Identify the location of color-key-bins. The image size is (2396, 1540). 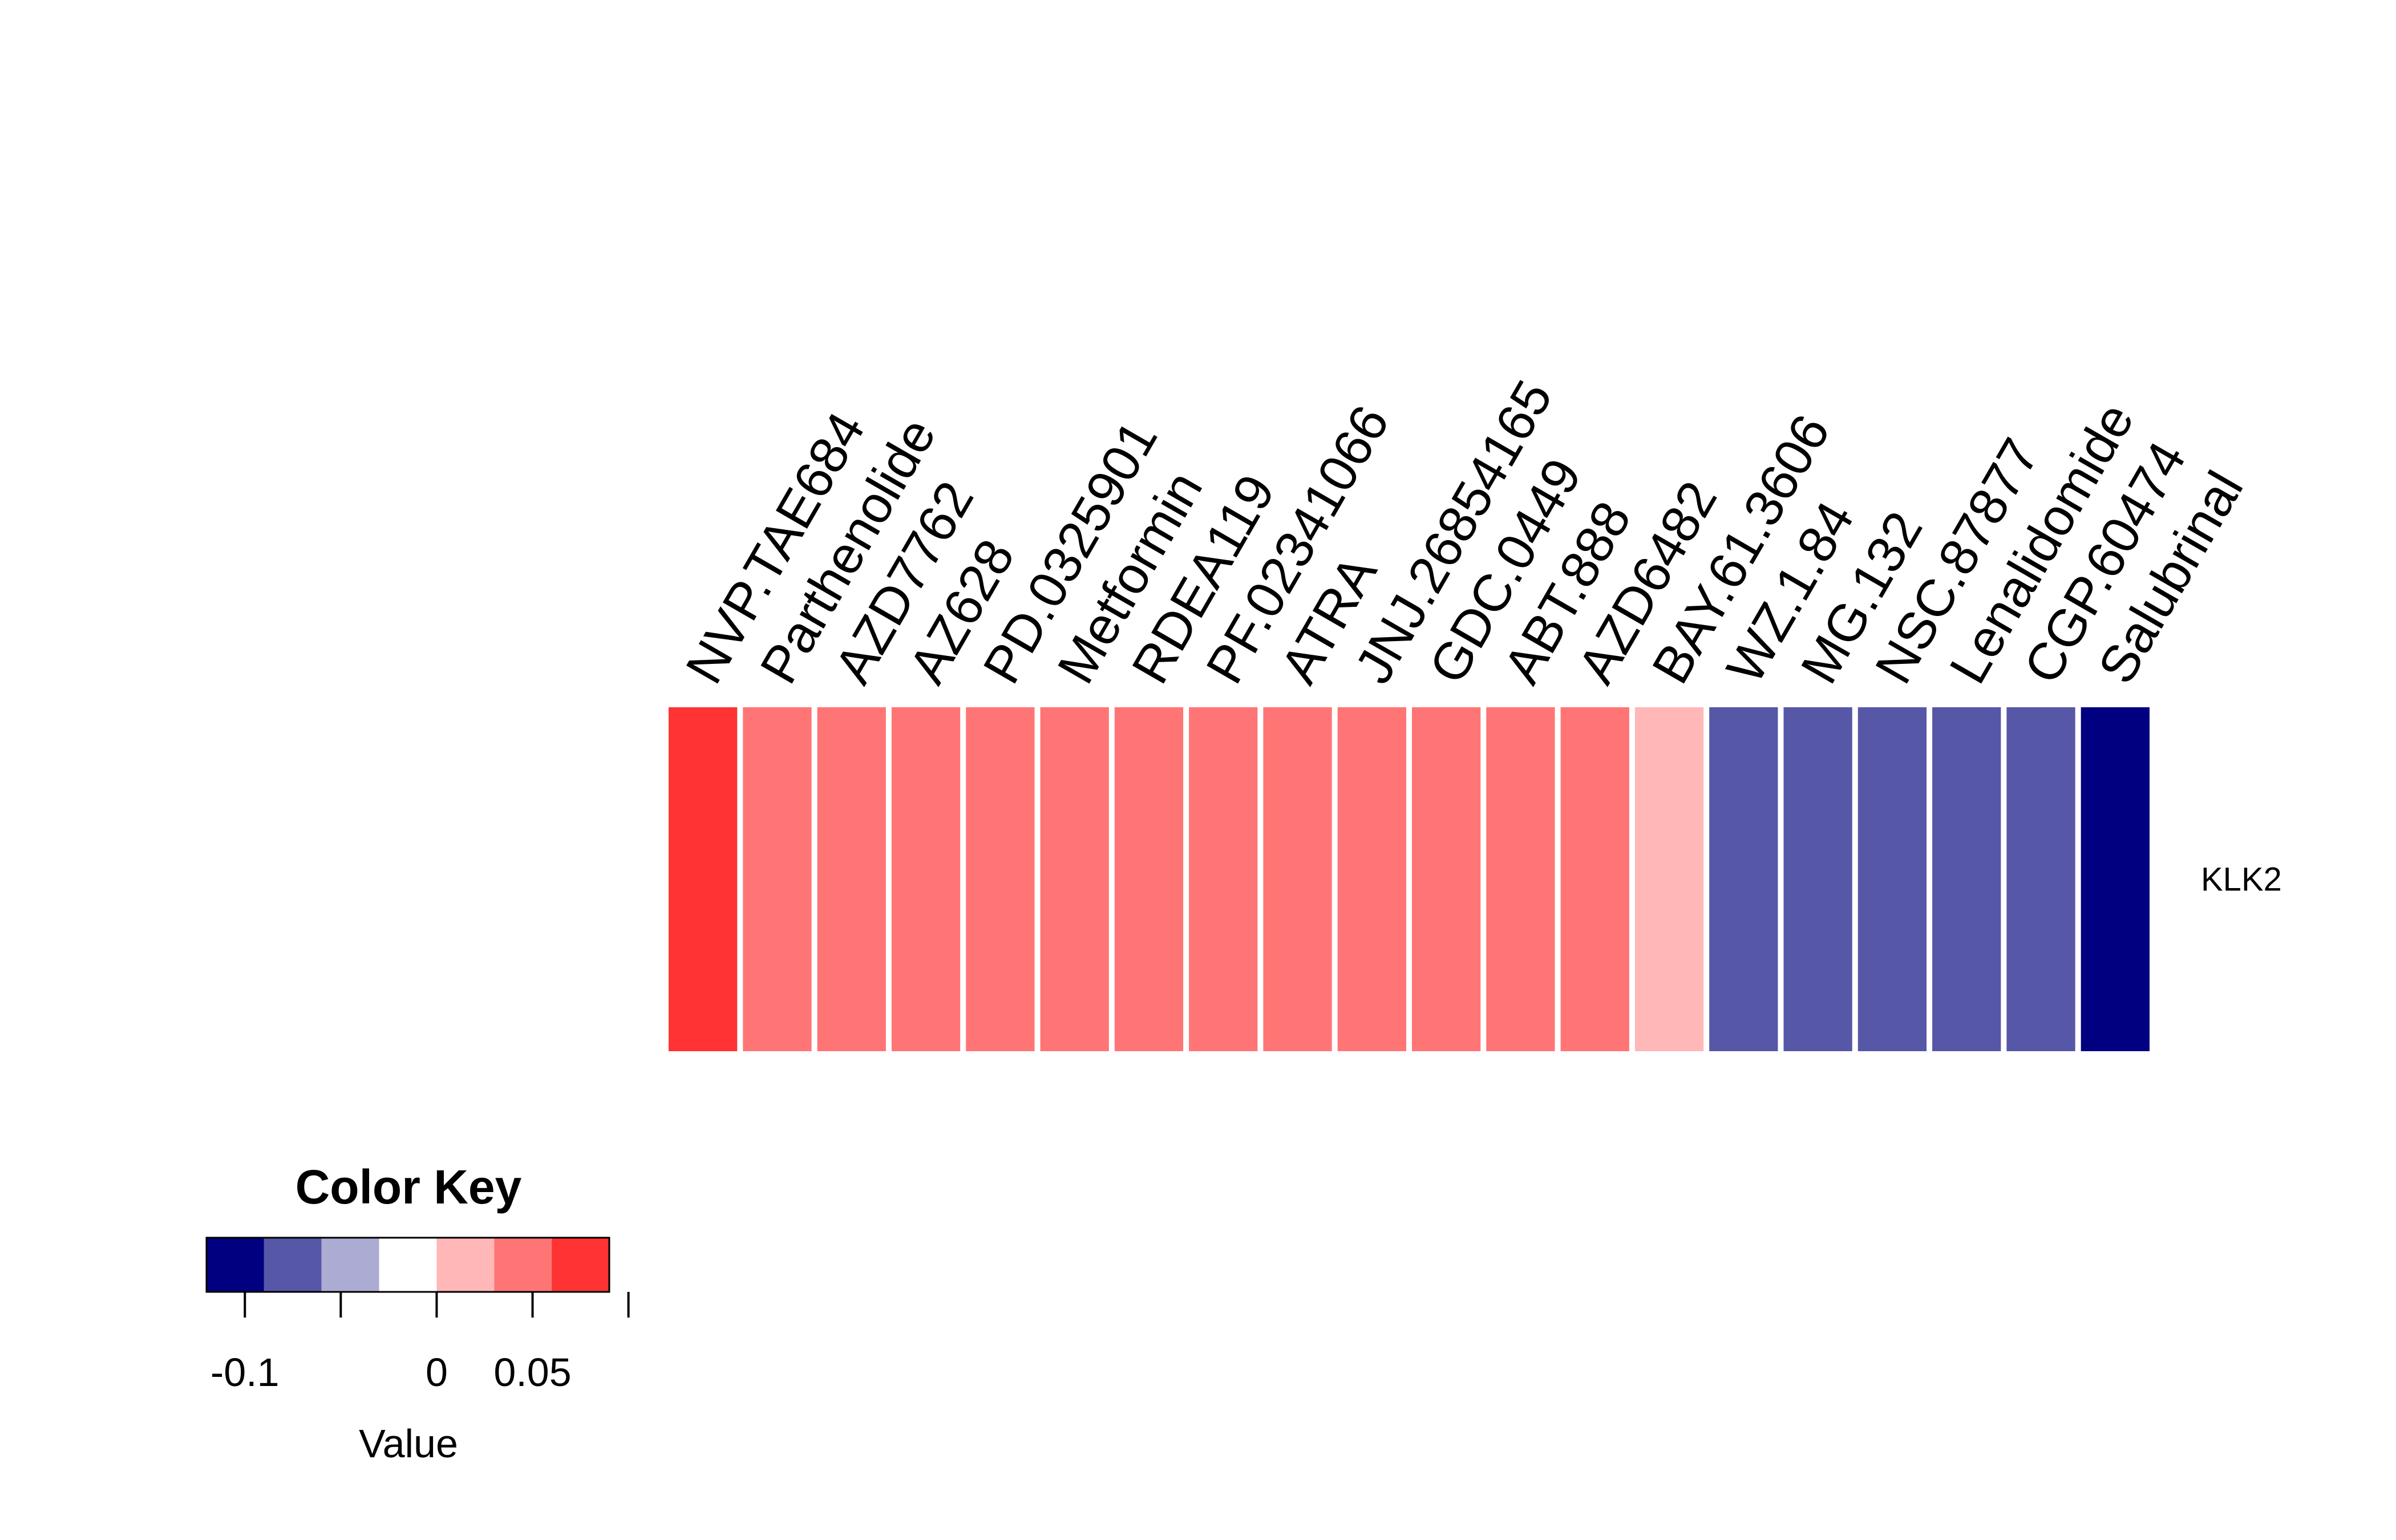
(408, 1265).